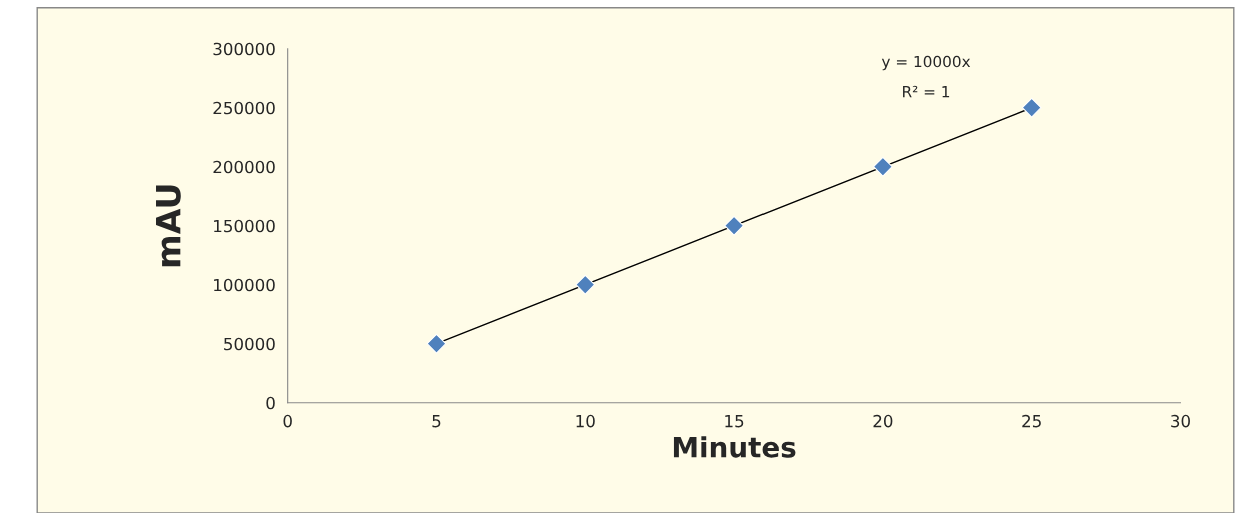  I want to click on y-tick-label: 150000, so click(244, 226).